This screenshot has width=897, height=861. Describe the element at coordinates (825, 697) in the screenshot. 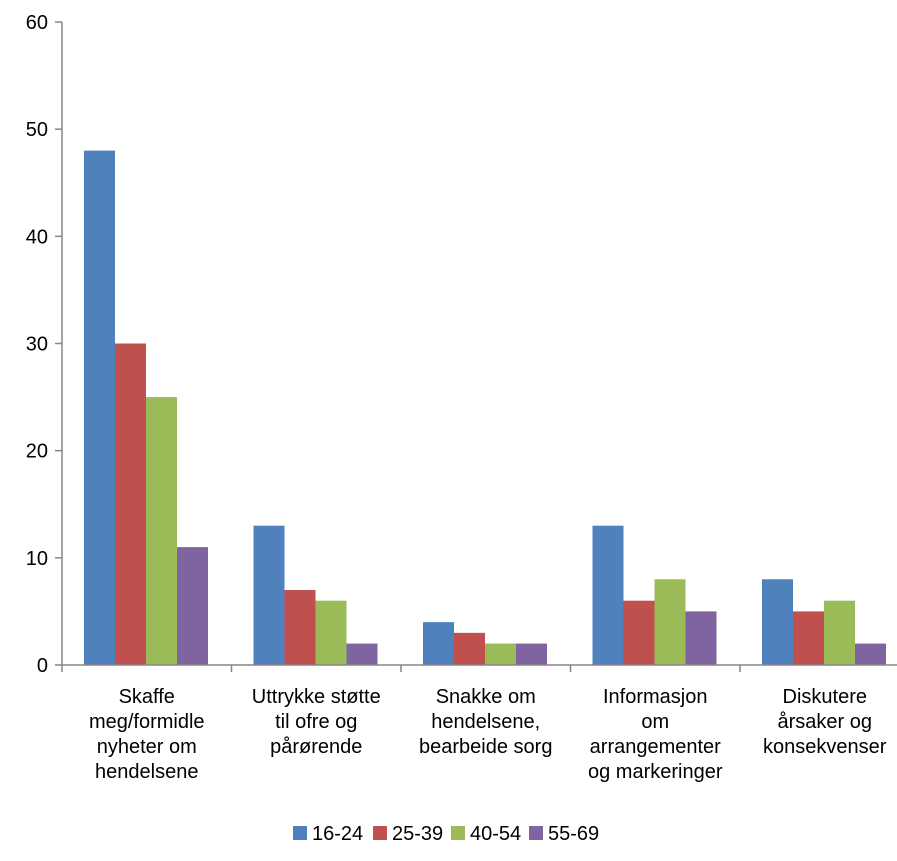

I see `category-label-line: Diskutere` at that location.